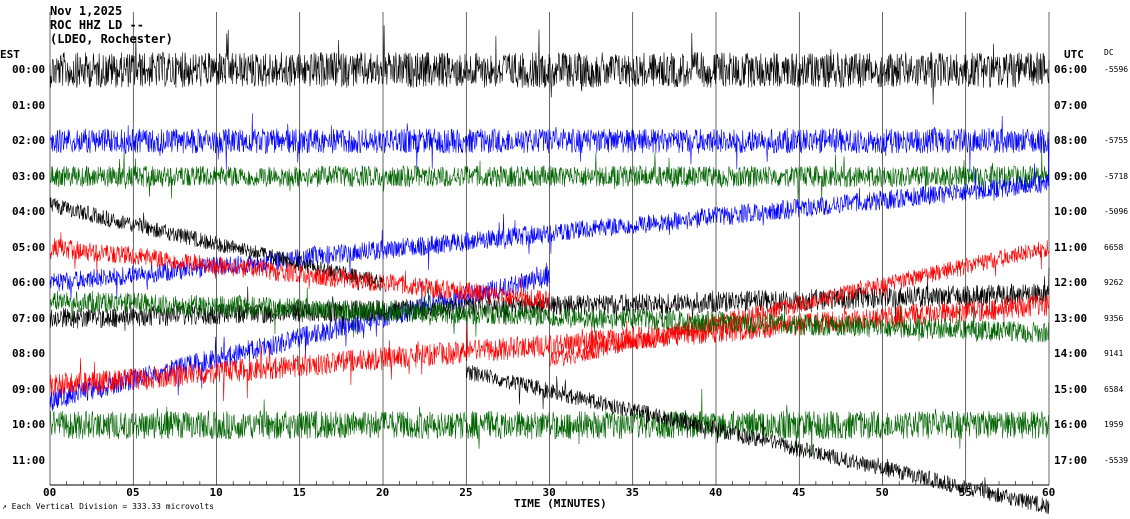 The height and width of the screenshot is (519, 1130). What do you see at coordinates (1116, 211) in the screenshot?
I see `dc-value-4: -5096` at bounding box center [1116, 211].